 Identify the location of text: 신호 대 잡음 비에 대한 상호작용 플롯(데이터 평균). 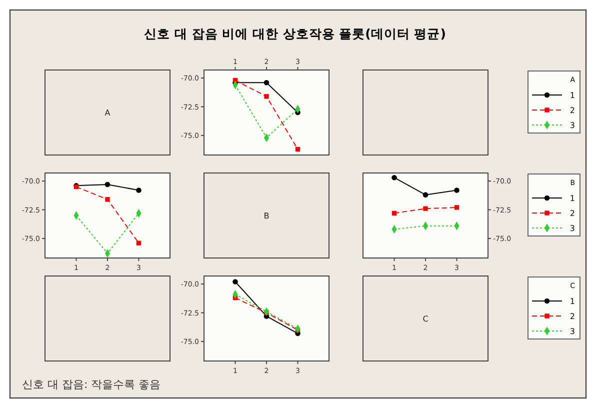
(295, 33).